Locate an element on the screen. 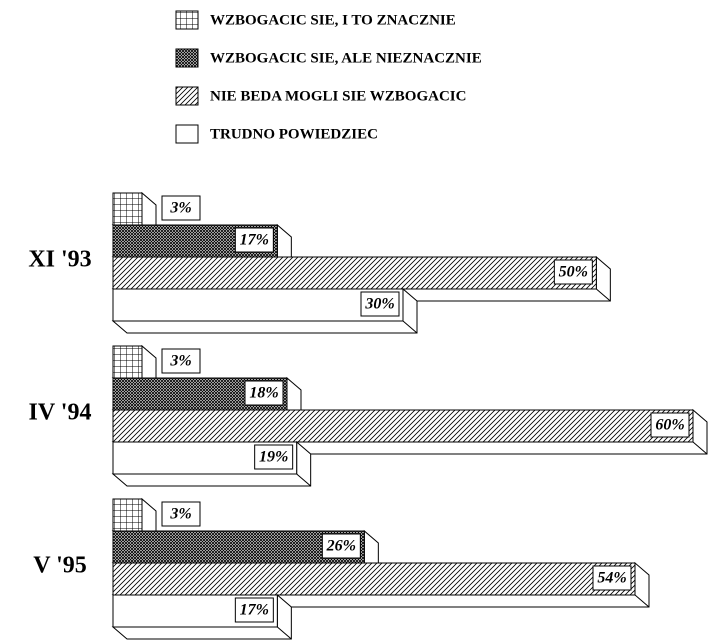  value-label: 19% is located at coordinates (273, 457).